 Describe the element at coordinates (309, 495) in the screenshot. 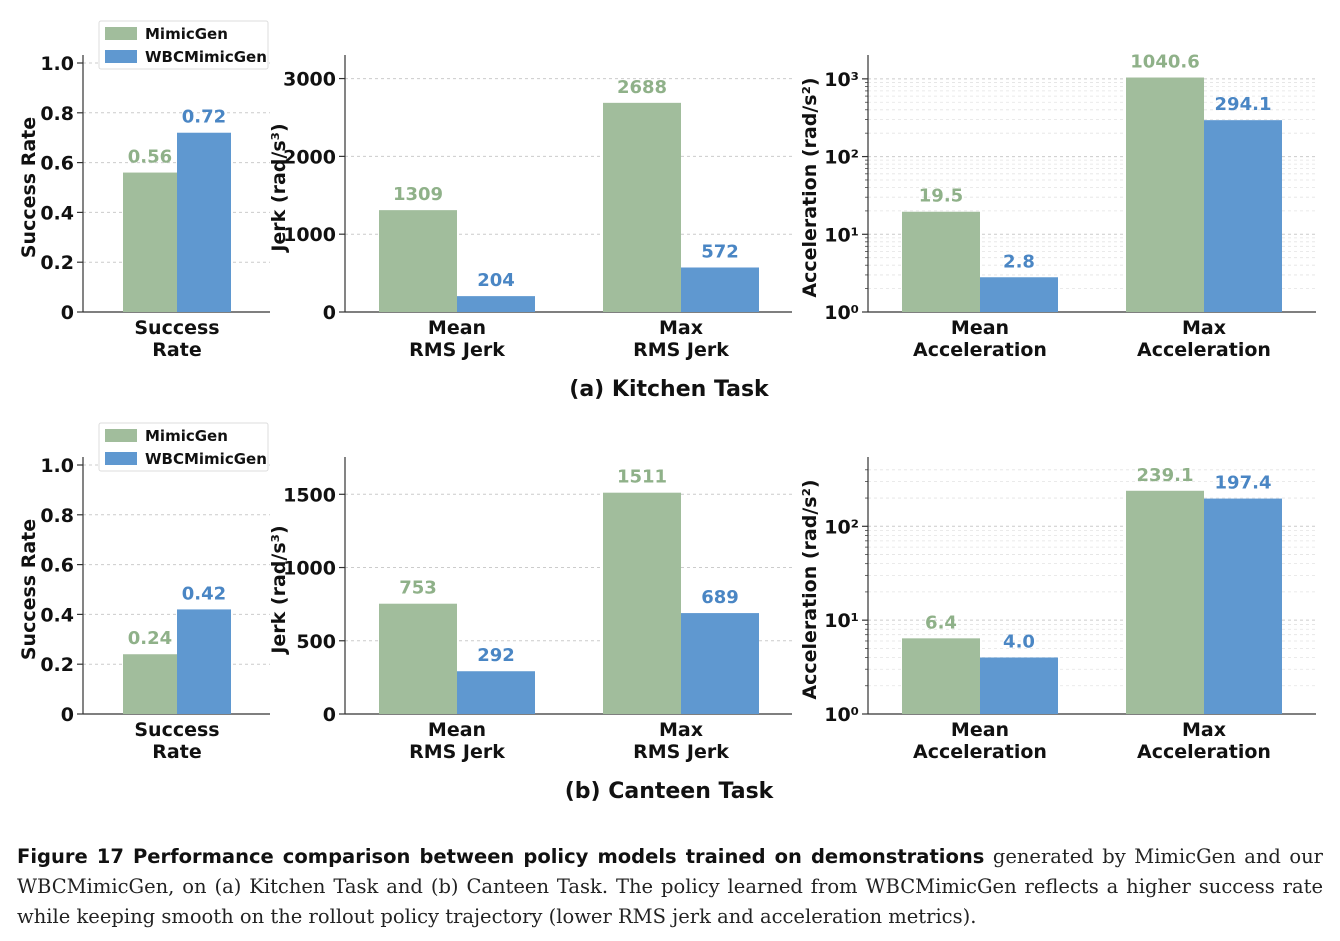

I see `y-tick-label: 1500` at that location.